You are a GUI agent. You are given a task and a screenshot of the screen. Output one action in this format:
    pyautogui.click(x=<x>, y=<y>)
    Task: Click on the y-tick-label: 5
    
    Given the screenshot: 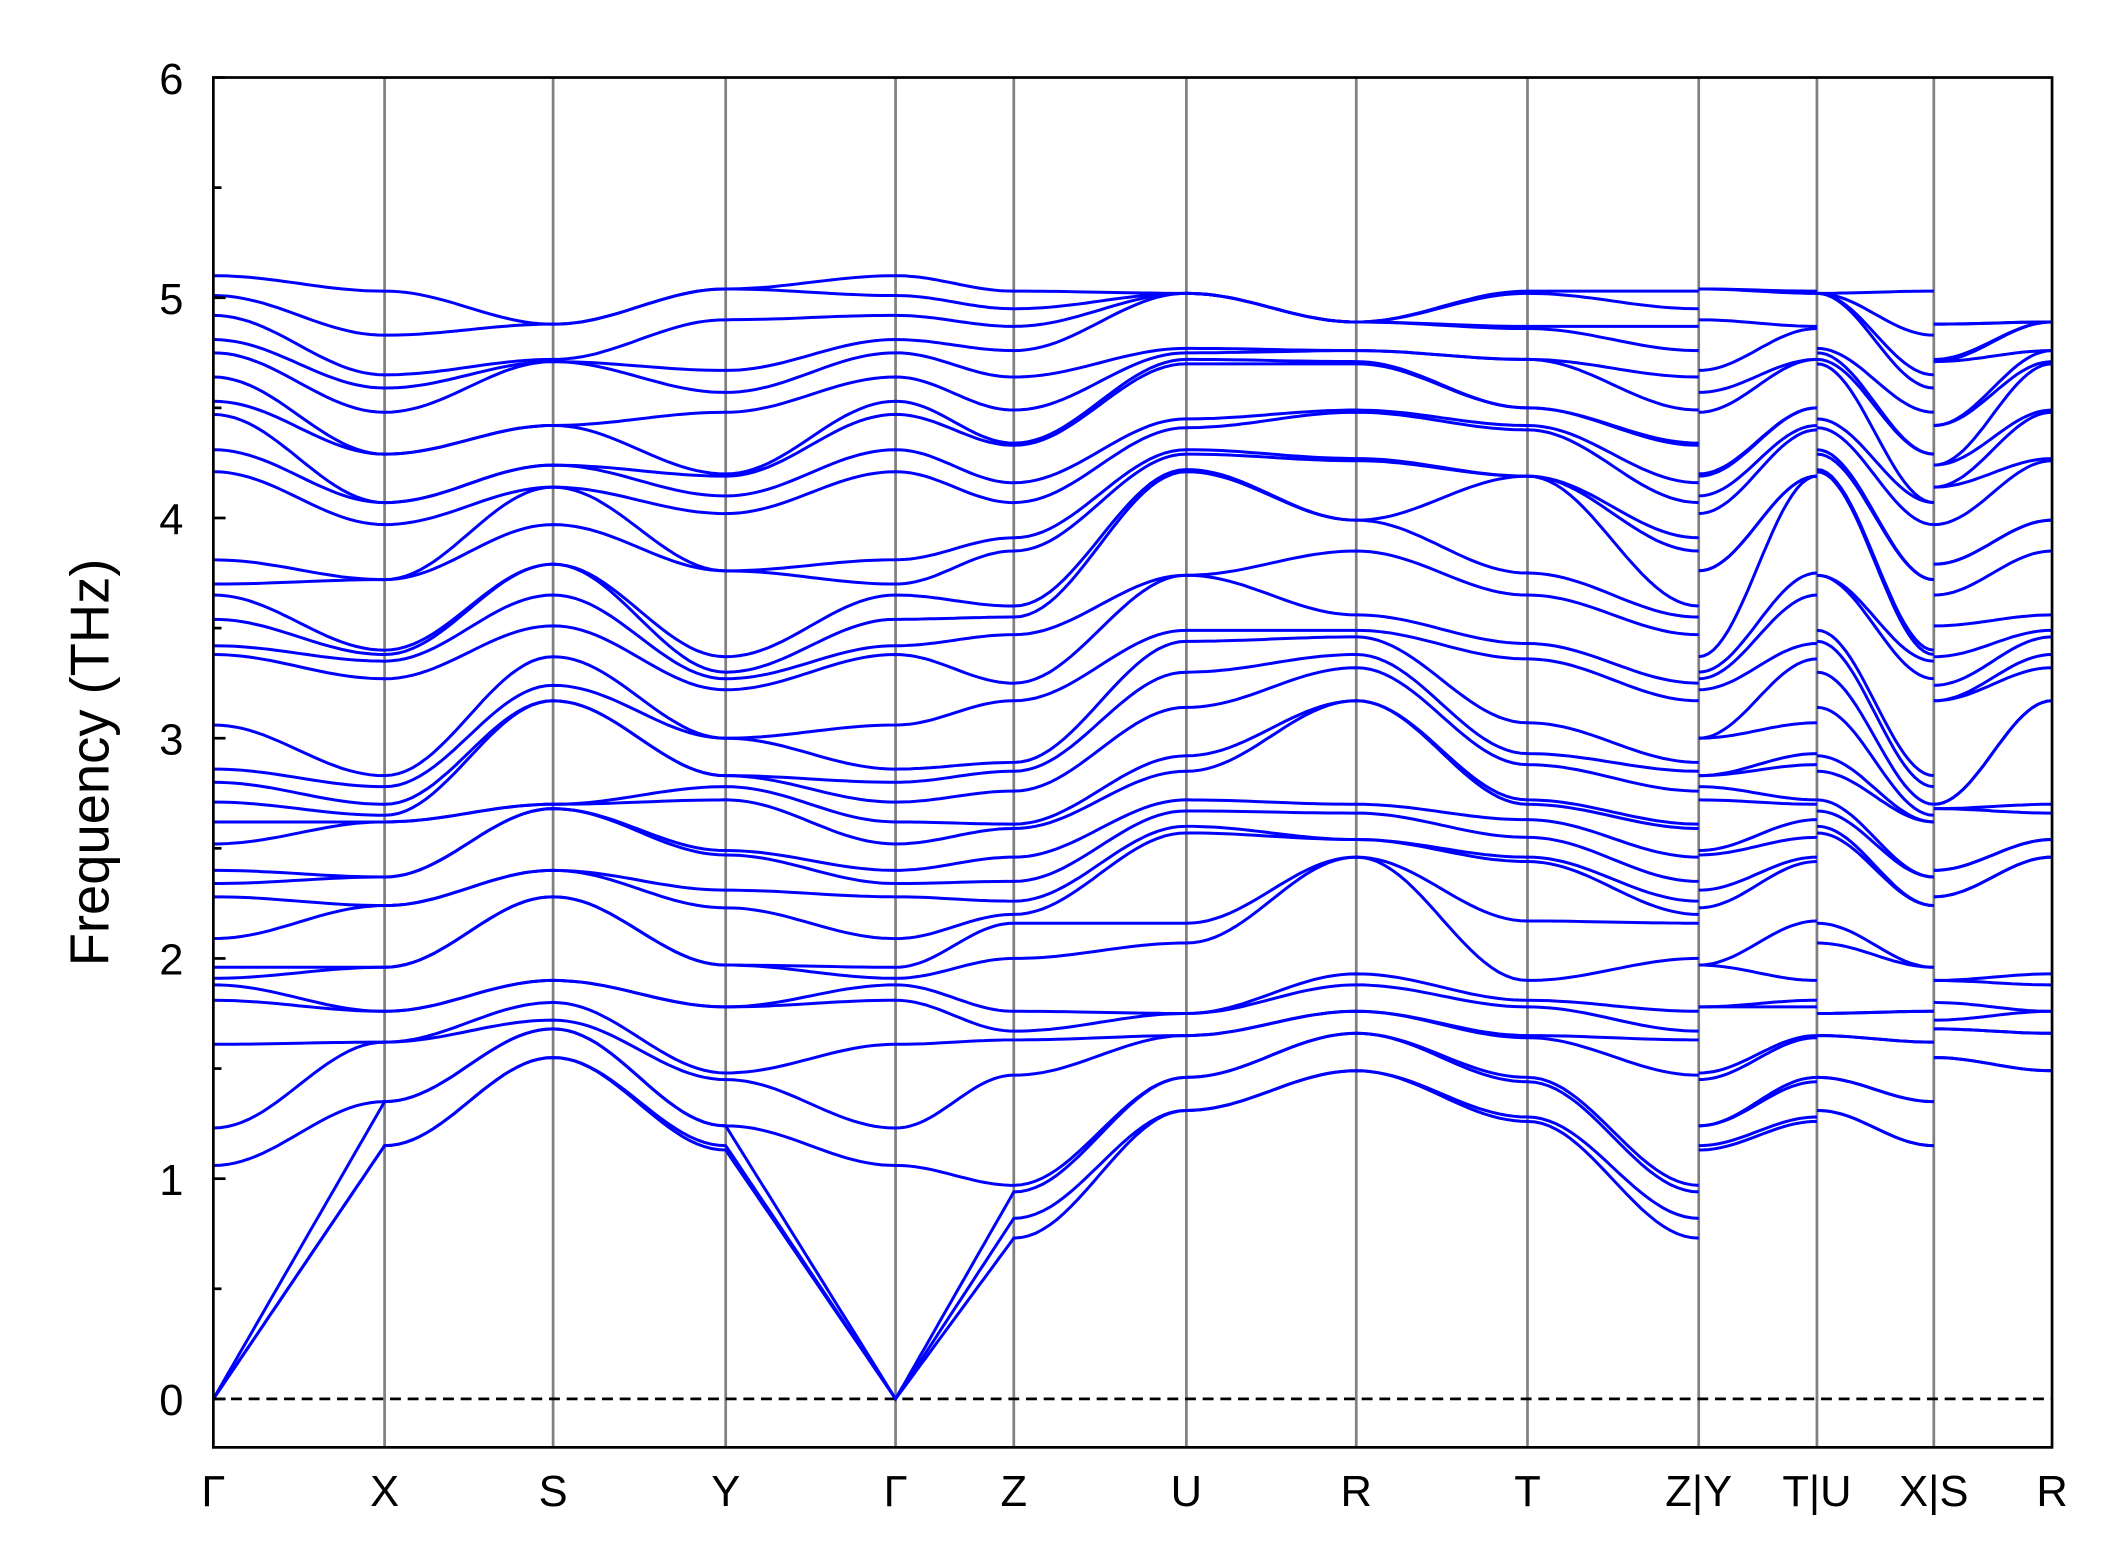 What is the action you would take?
    pyautogui.click(x=171, y=300)
    